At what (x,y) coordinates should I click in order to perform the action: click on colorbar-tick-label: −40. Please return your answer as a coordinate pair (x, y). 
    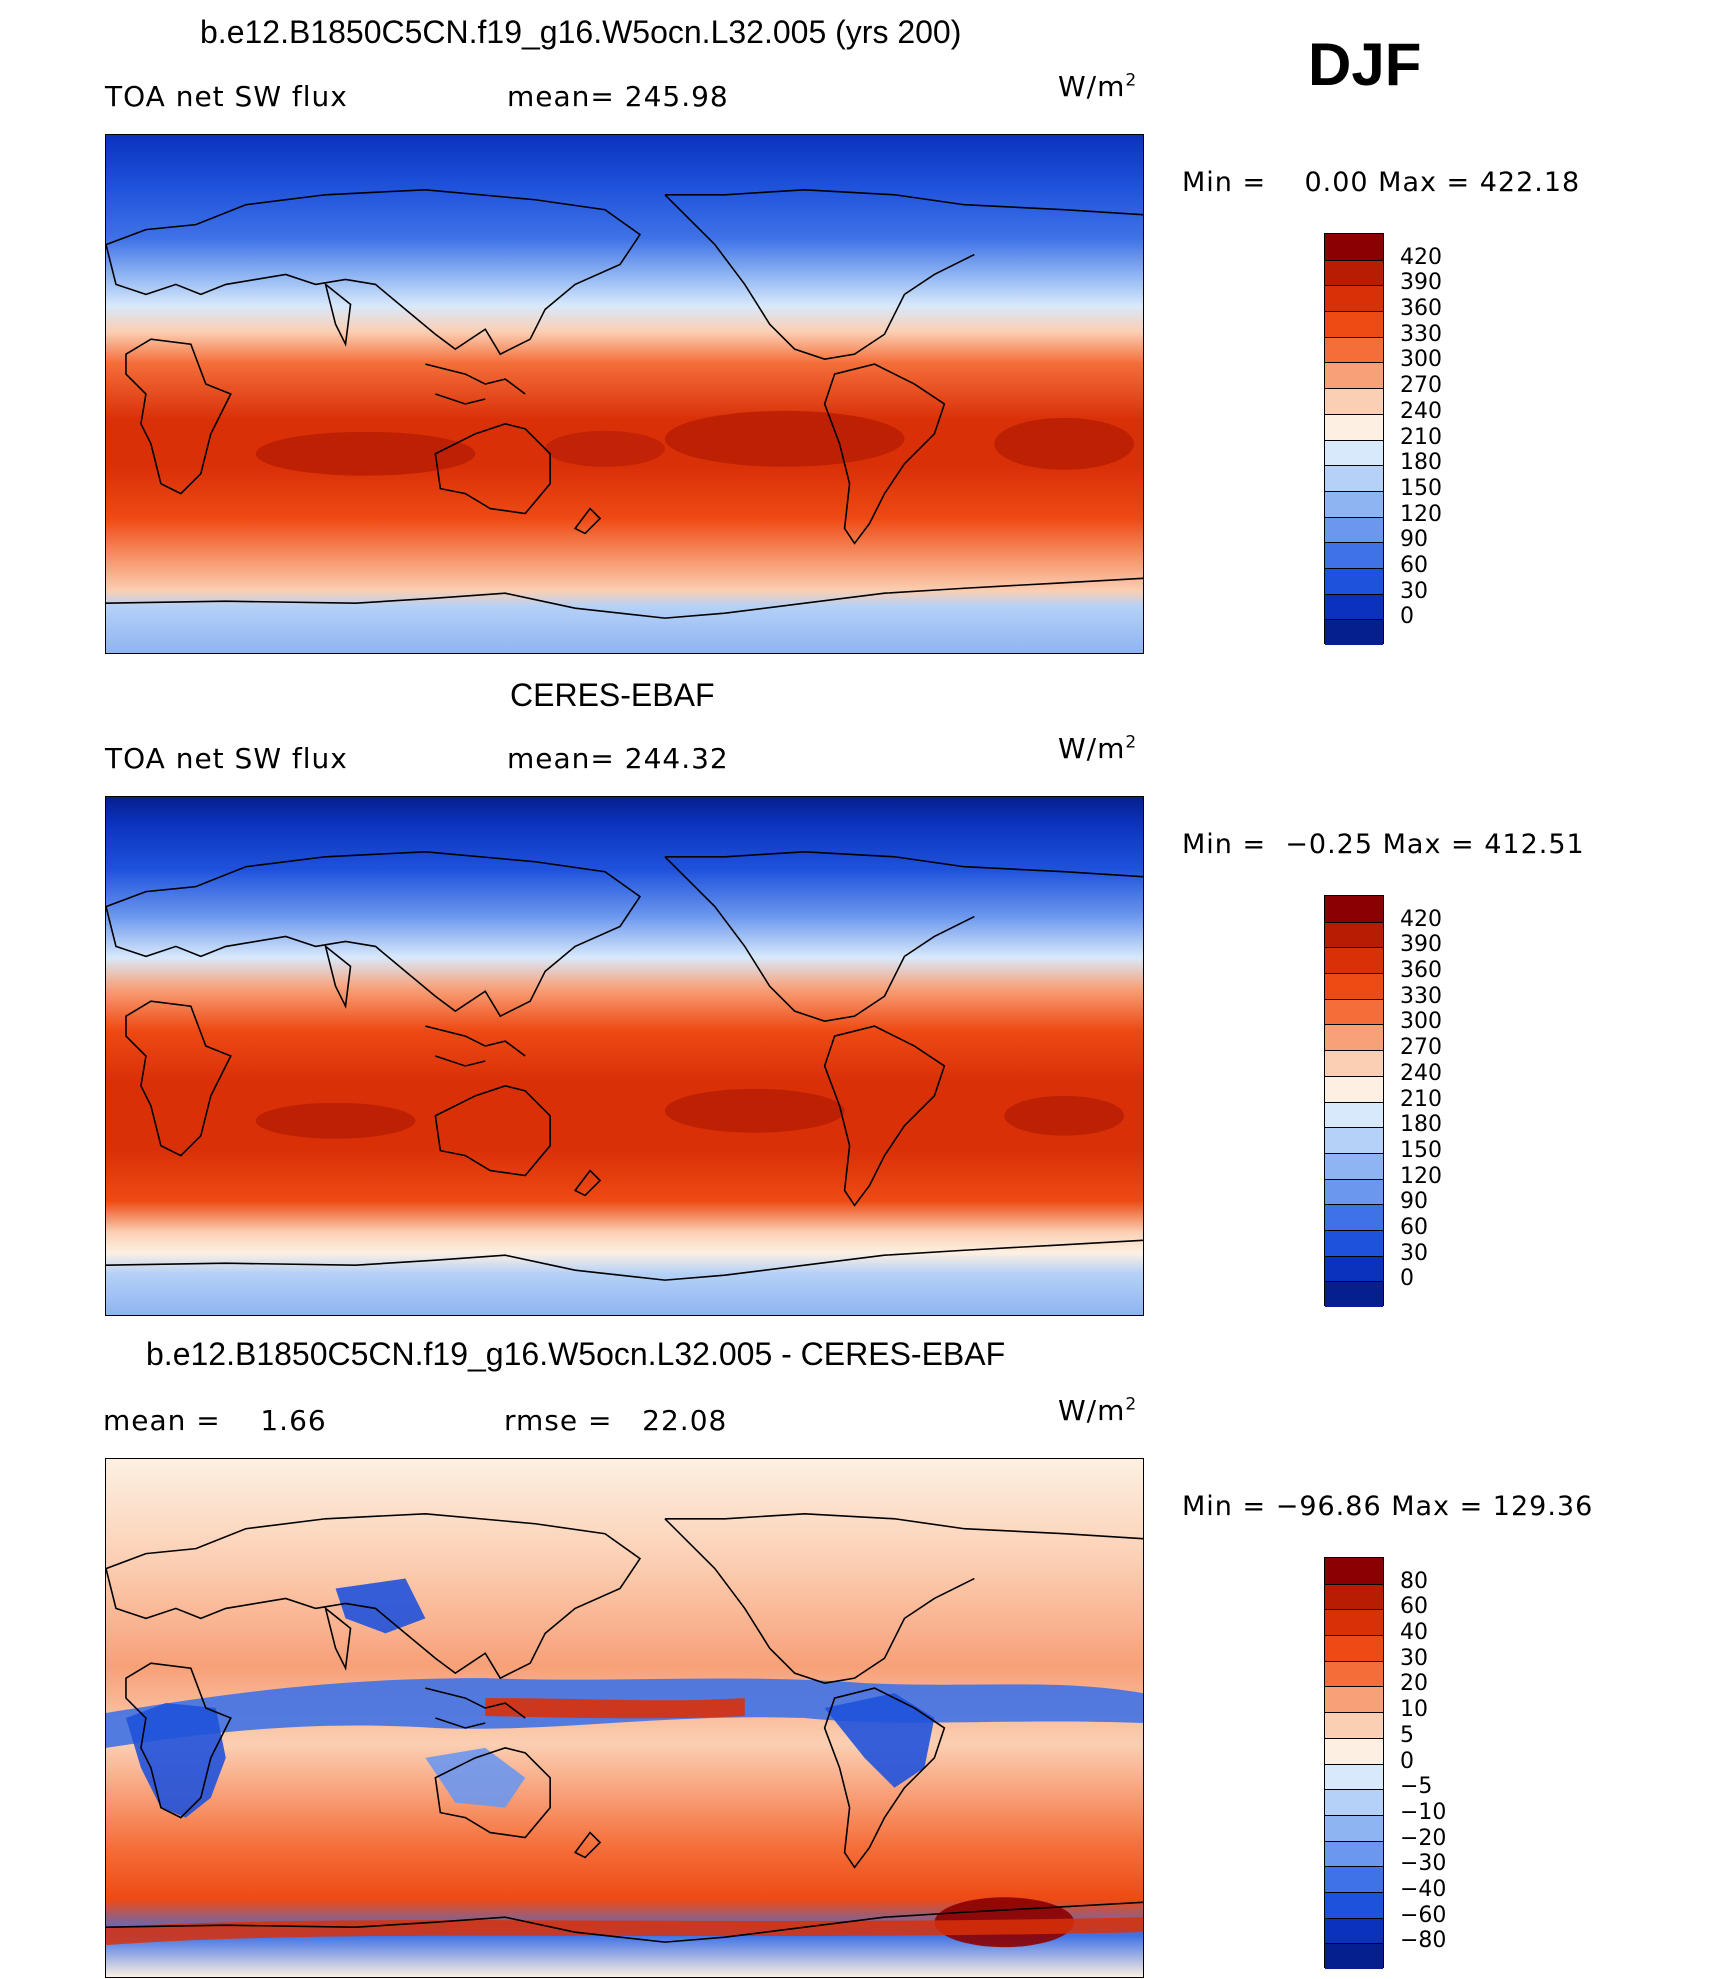
    Looking at the image, I should click on (1423, 1889).